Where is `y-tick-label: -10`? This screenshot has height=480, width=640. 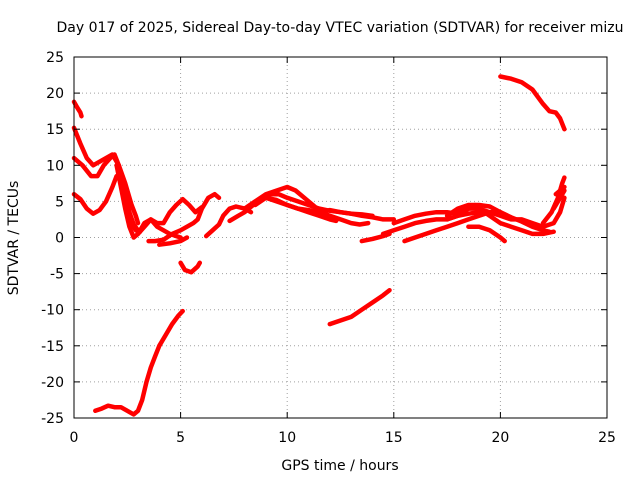
y-tick-label: -10 is located at coordinates (52, 311).